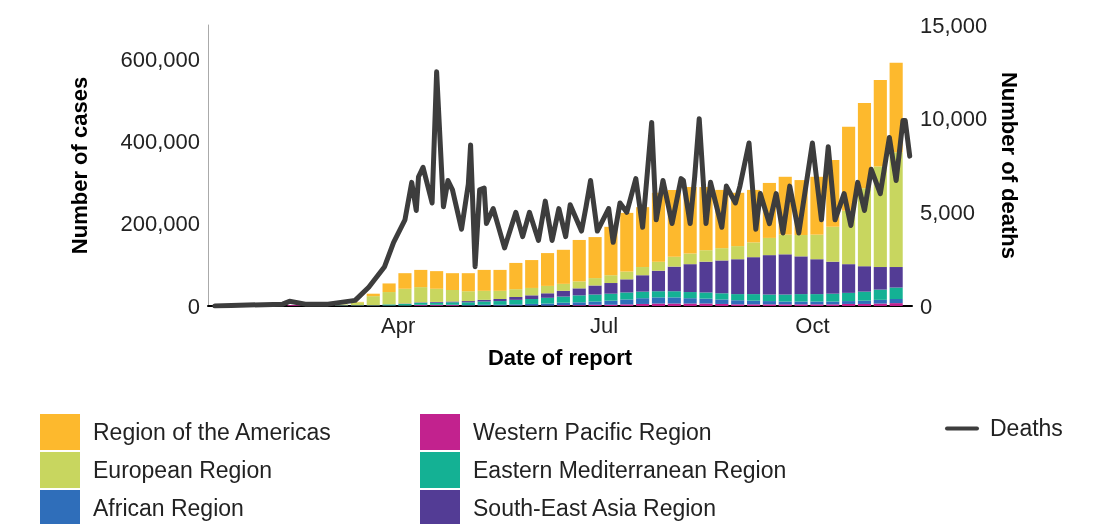 The image size is (1097, 524). Describe the element at coordinates (592, 432) in the screenshot. I see `legend-label: Western Pacific Region` at that location.